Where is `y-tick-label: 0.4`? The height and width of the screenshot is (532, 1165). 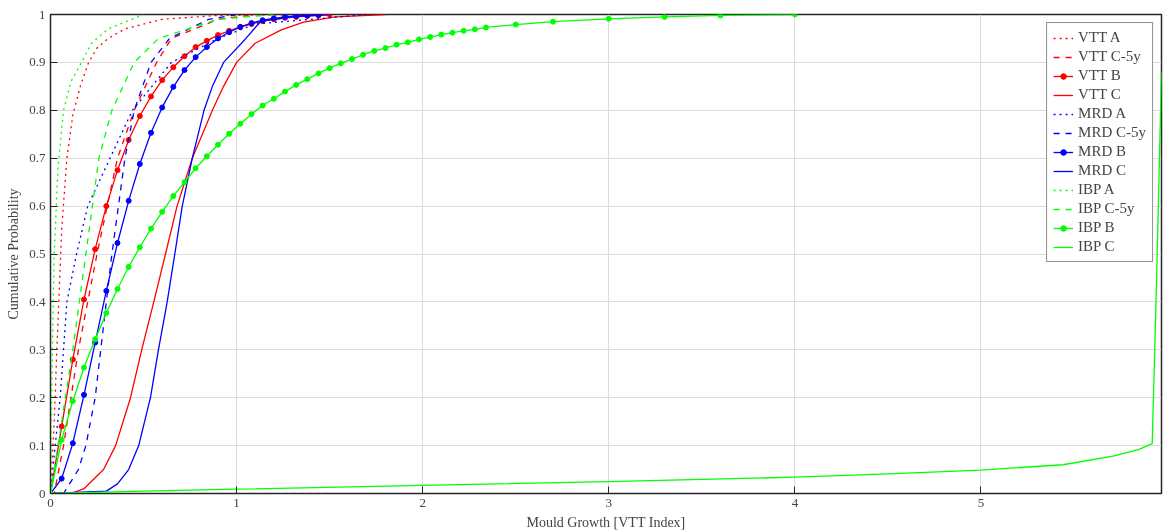
y-tick-label: 0.4 is located at coordinates (37, 301).